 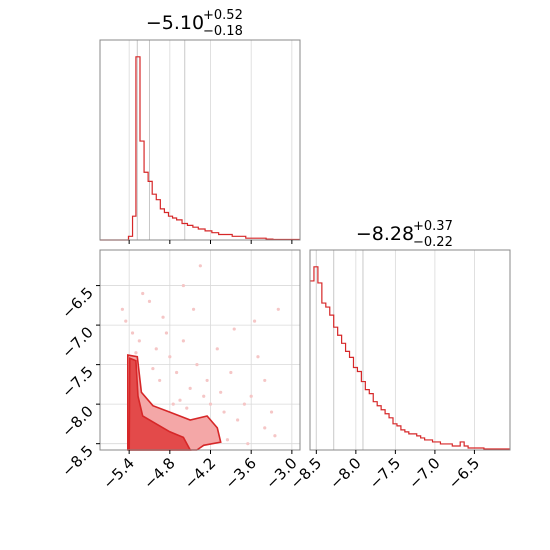 I want to click on p1-axes-frame, so click(x=200, y=350).